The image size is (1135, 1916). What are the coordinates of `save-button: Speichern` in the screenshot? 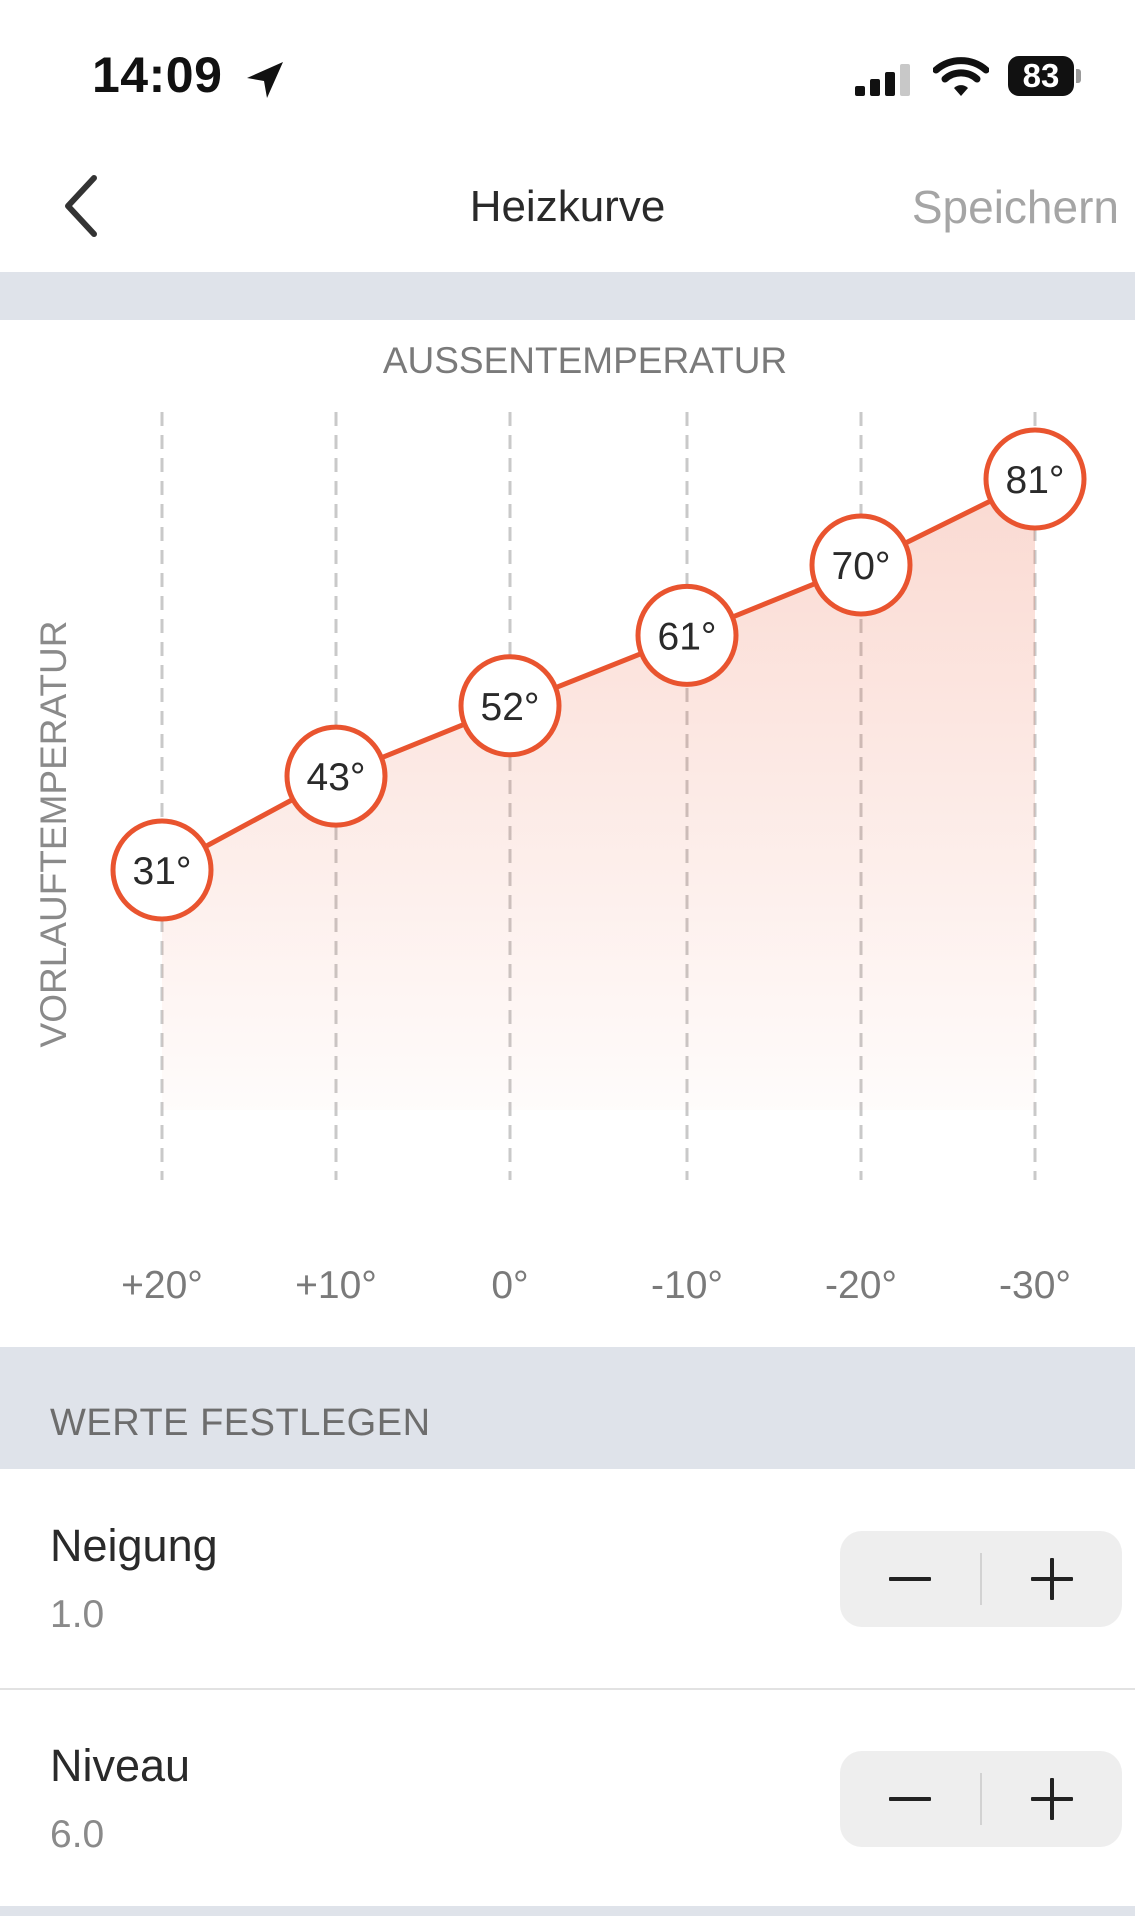 It's located at (1015, 207).